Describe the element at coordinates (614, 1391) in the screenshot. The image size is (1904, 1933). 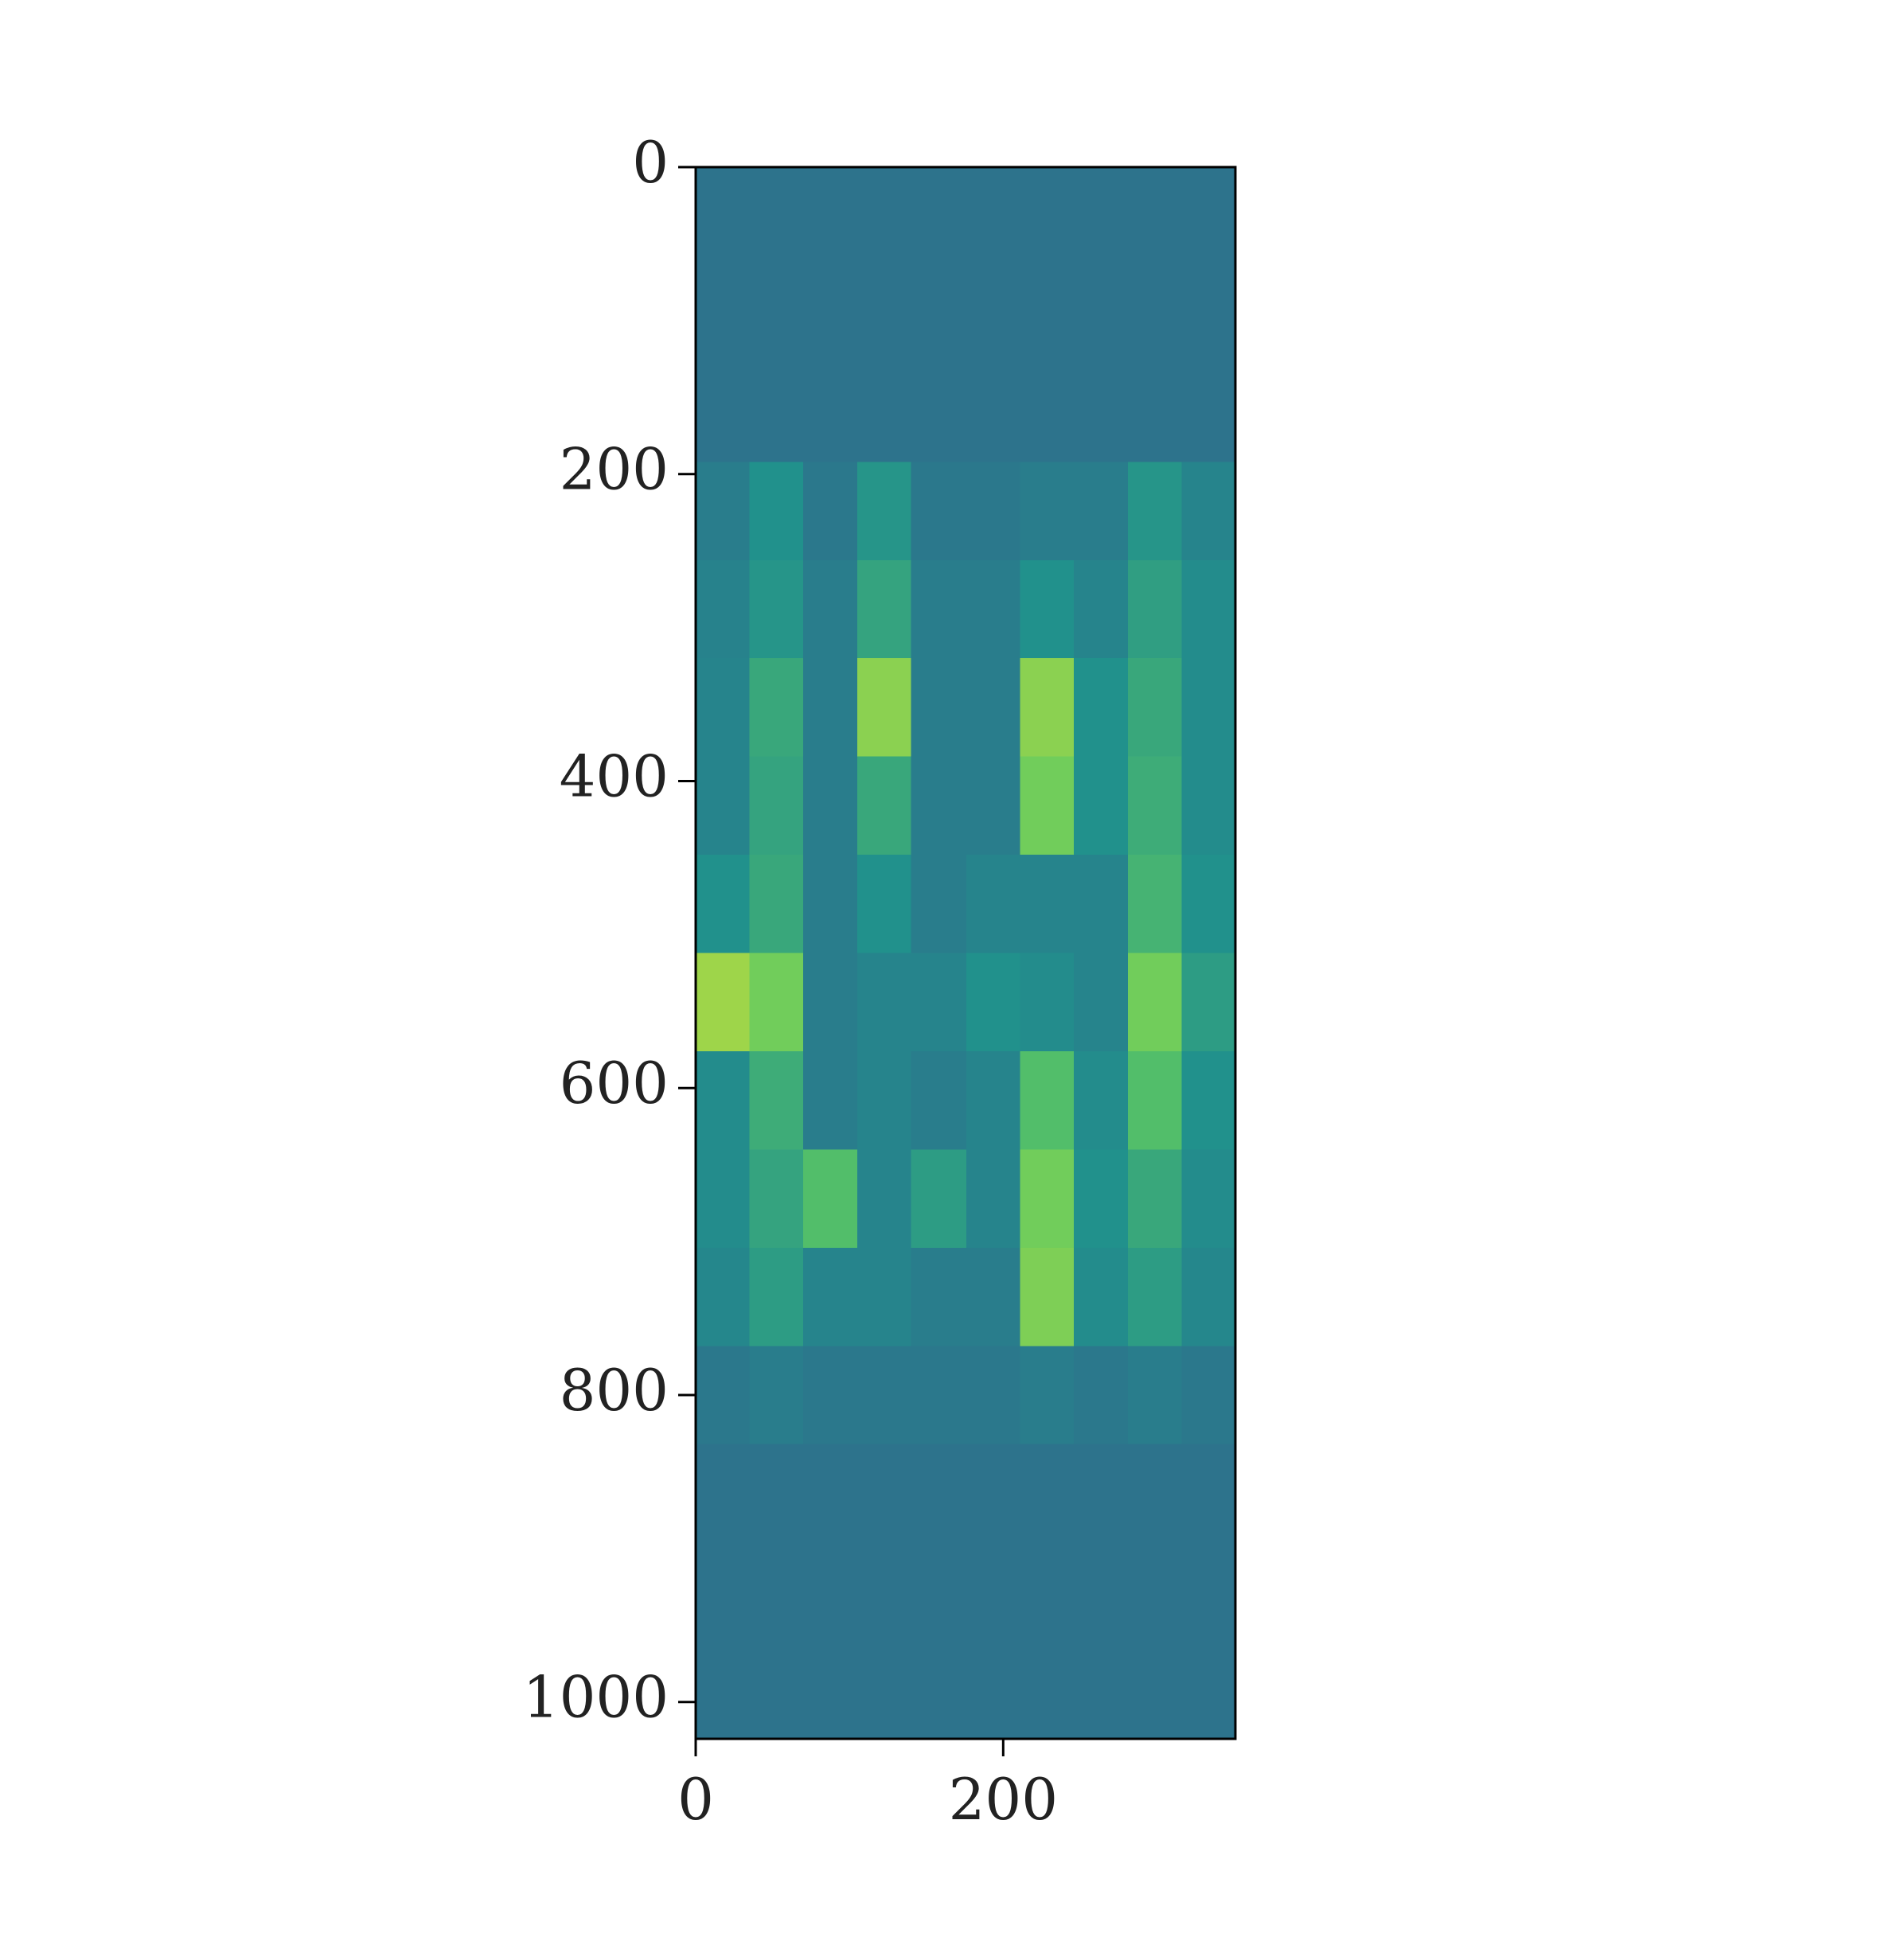
I see `y-tick-label: 800` at that location.